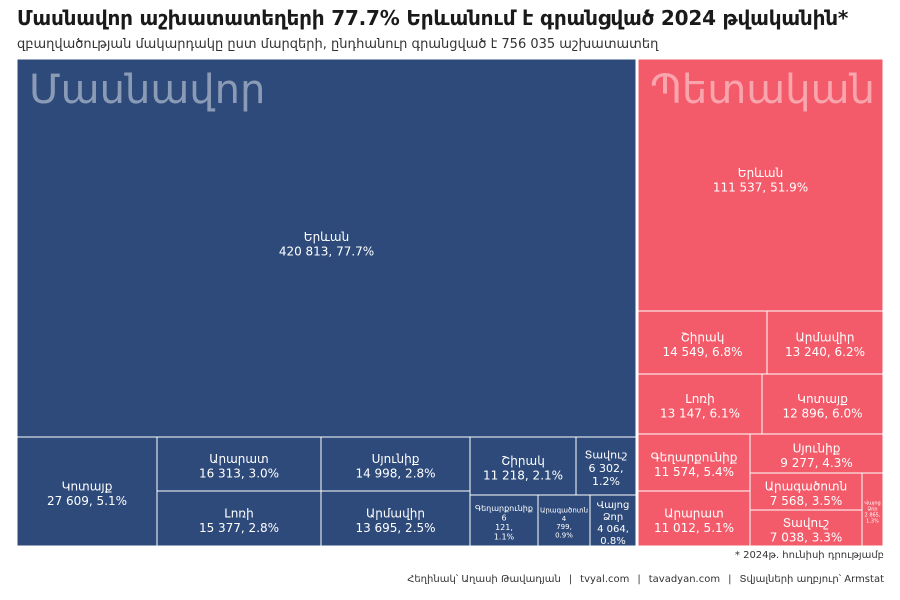 This screenshot has width=900, height=600. Describe the element at coordinates (238, 459) in the screenshot. I see `tile-label-private-2-line-0: Արարատ` at that location.